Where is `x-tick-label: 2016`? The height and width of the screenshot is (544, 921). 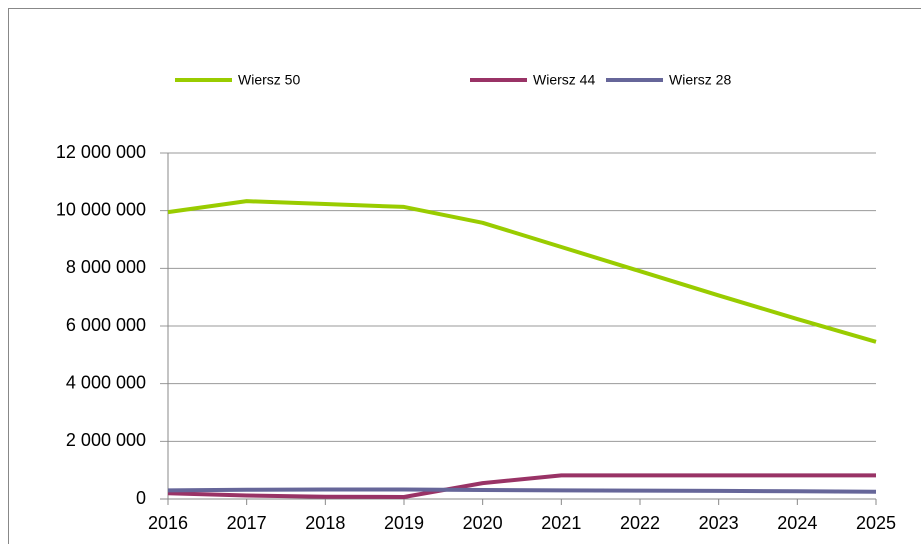 x-tick-label: 2016 is located at coordinates (168, 523).